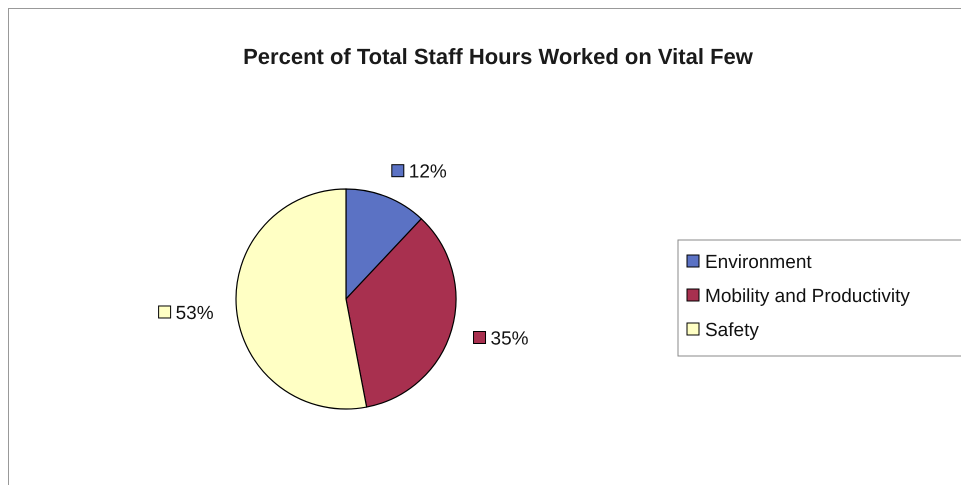 This screenshot has width=969, height=493. Describe the element at coordinates (807, 296) in the screenshot. I see `legend-label: Mobility and Productivity` at that location.